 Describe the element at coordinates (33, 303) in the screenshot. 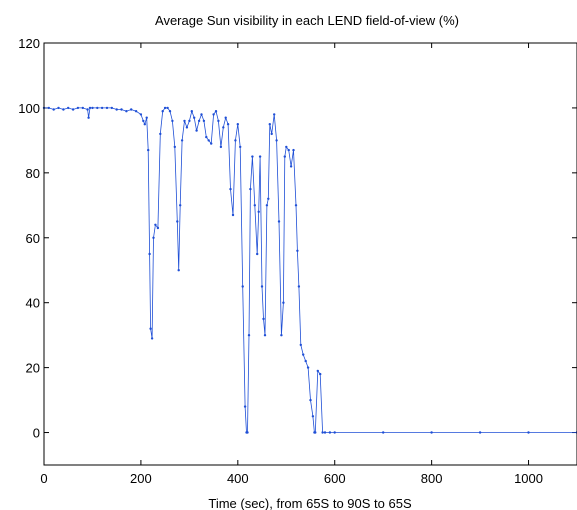

I see `y-tick-label: 40` at that location.